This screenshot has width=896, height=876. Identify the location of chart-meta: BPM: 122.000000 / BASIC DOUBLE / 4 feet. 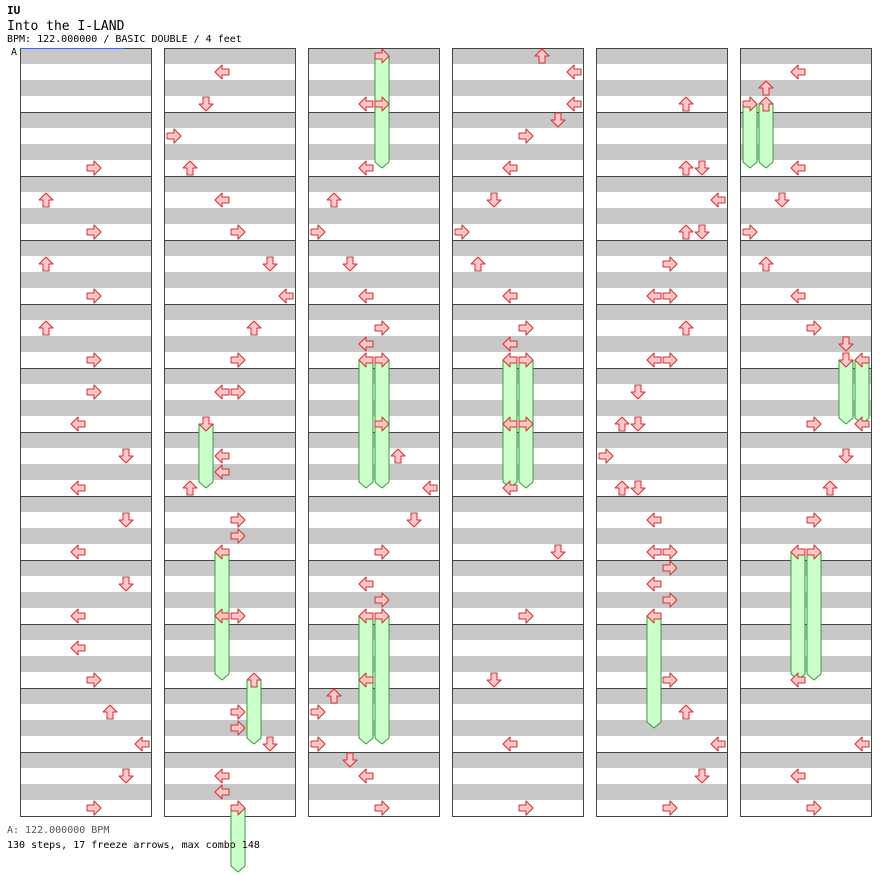
(124, 39).